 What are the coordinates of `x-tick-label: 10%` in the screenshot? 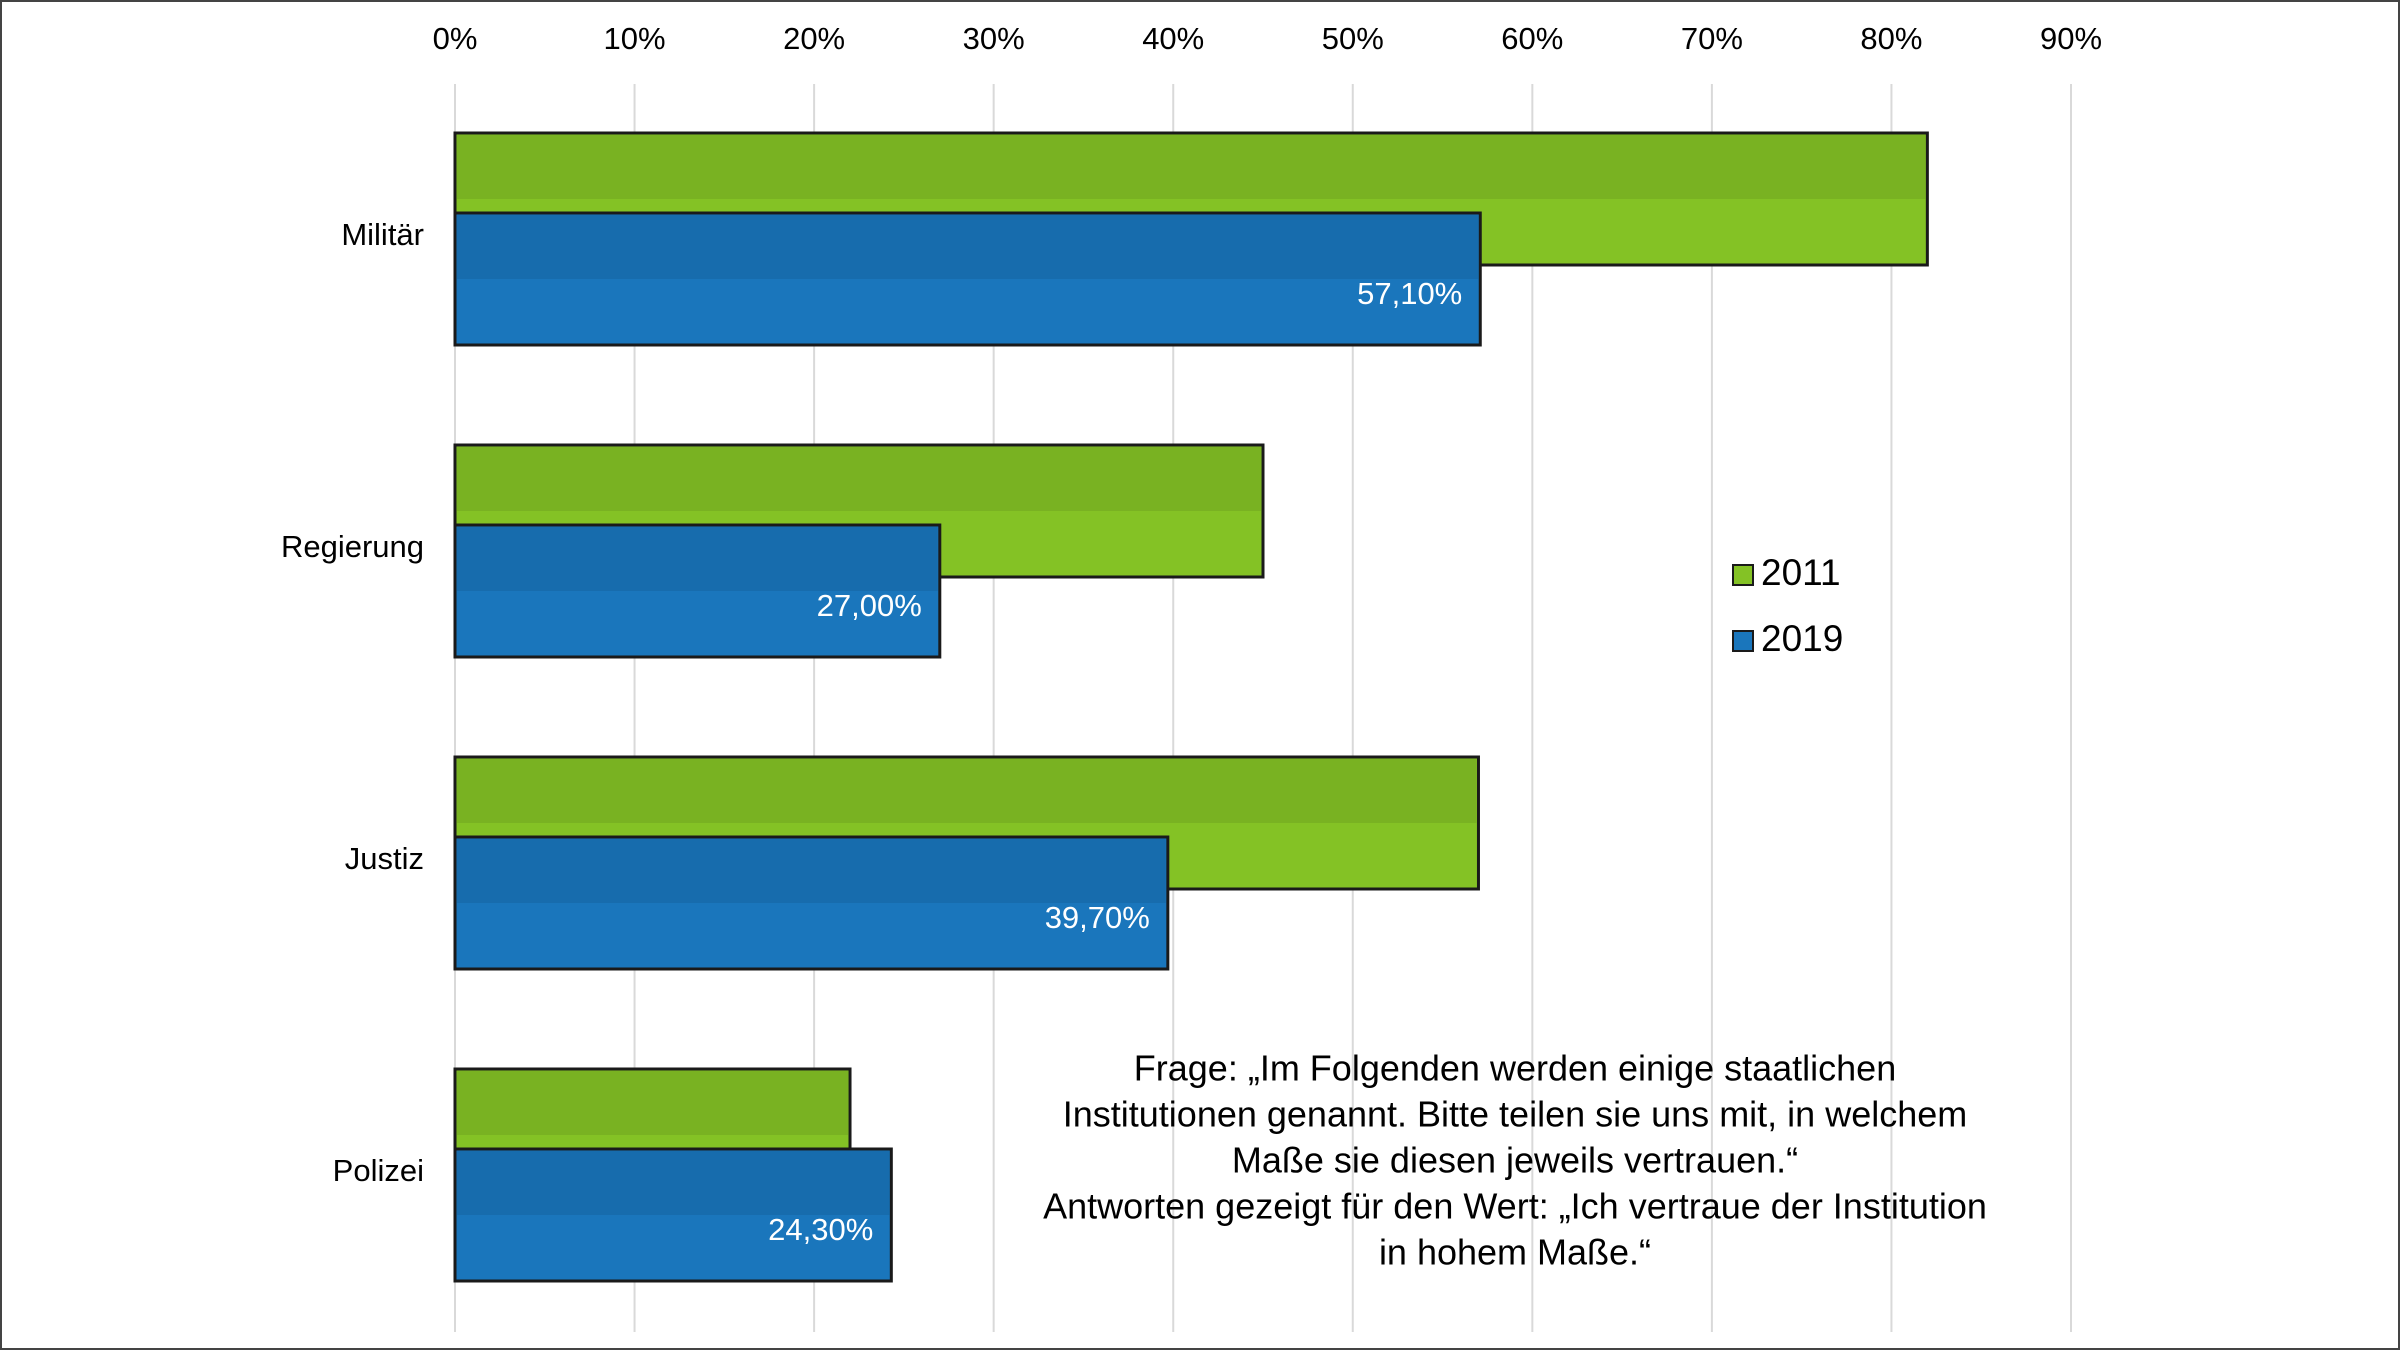 It's located at (635, 38).